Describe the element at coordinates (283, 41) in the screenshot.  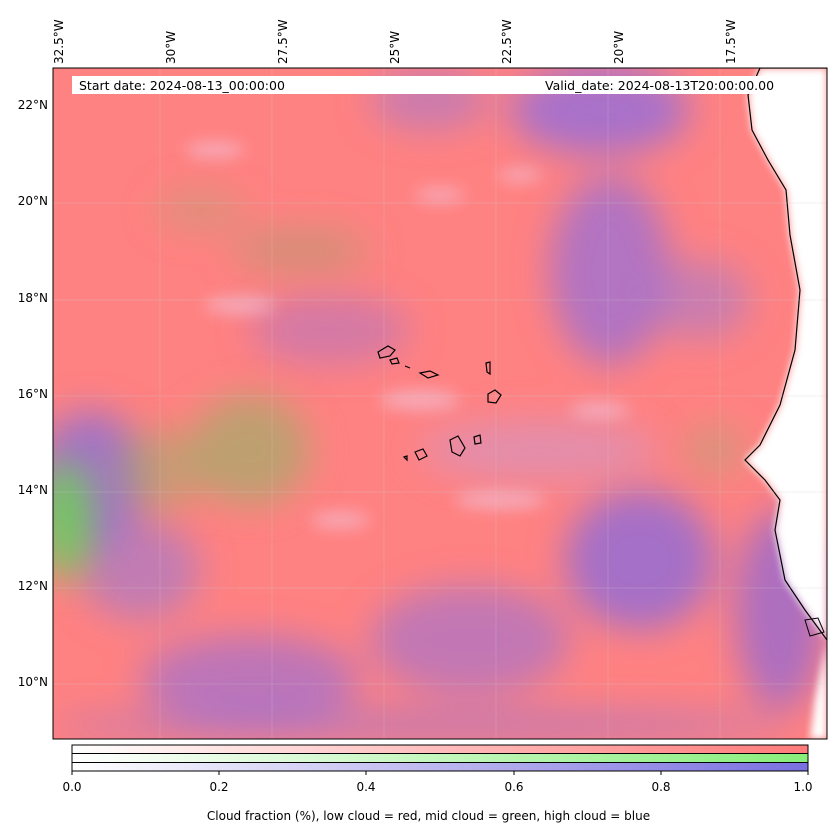
I see `lon-label-27-5w: 27.5°W` at that location.